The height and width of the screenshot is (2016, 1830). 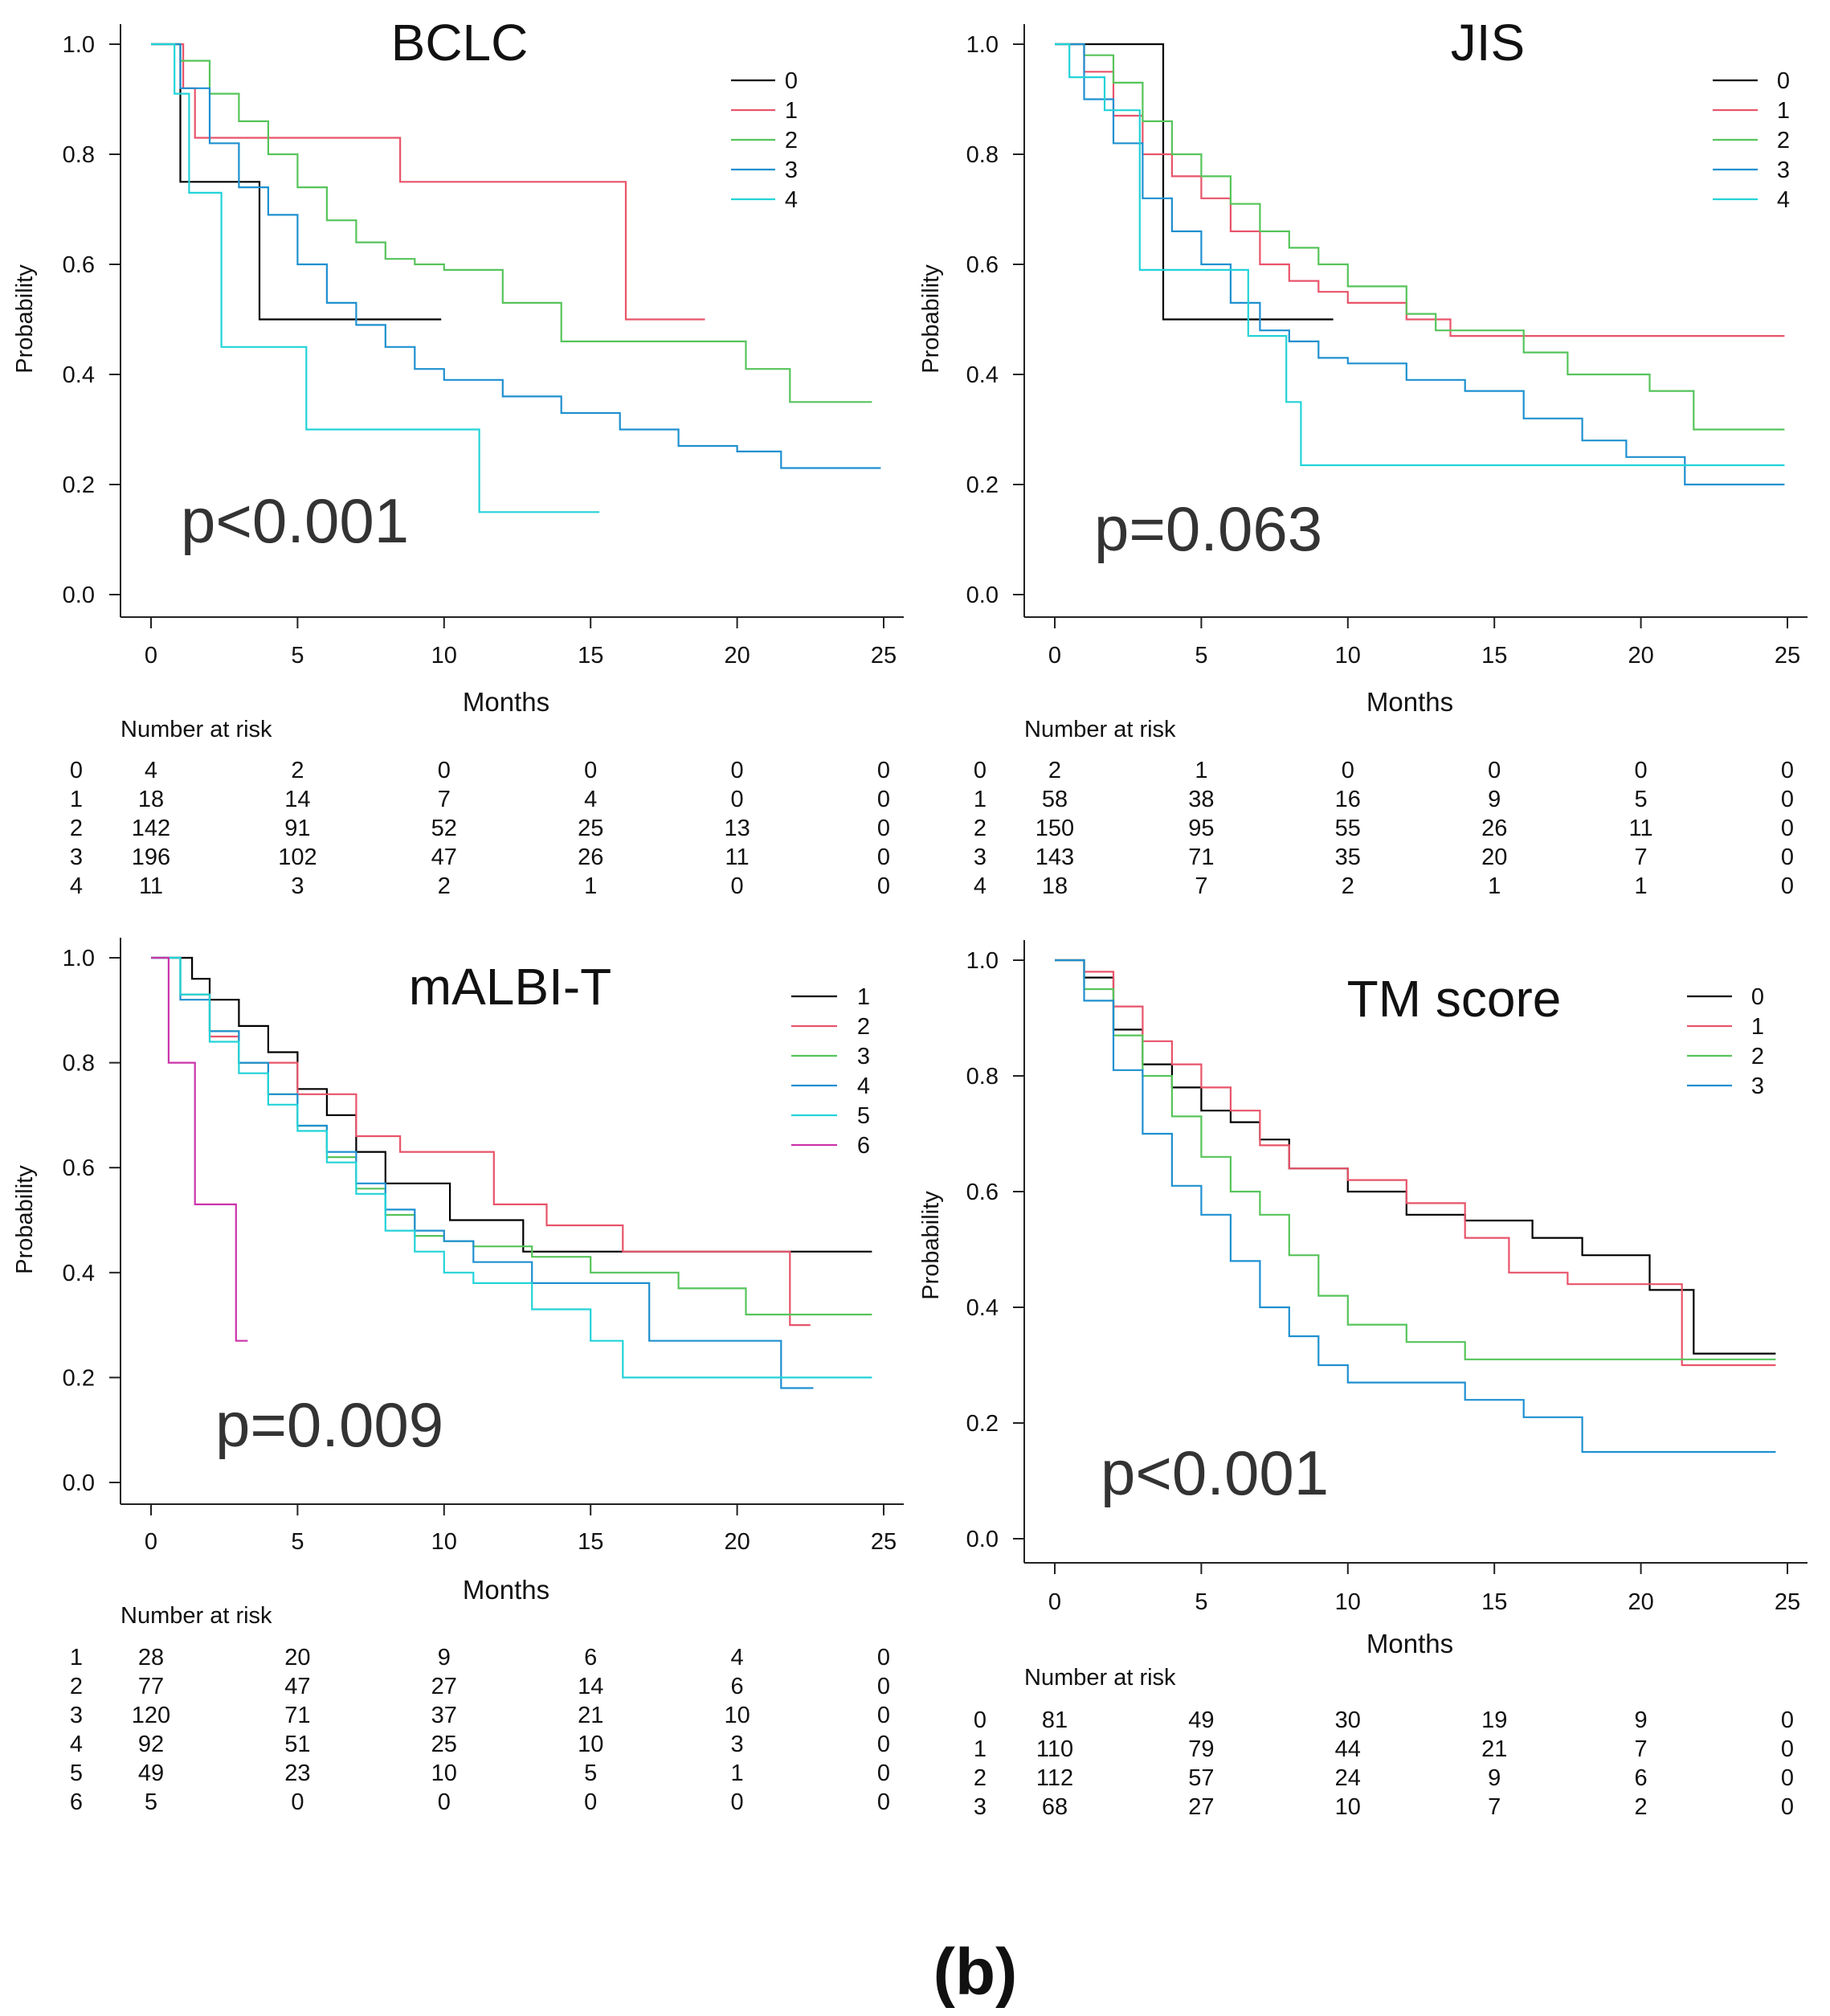 What do you see at coordinates (1348, 857) in the screenshot?
I see `risk-count: 35` at bounding box center [1348, 857].